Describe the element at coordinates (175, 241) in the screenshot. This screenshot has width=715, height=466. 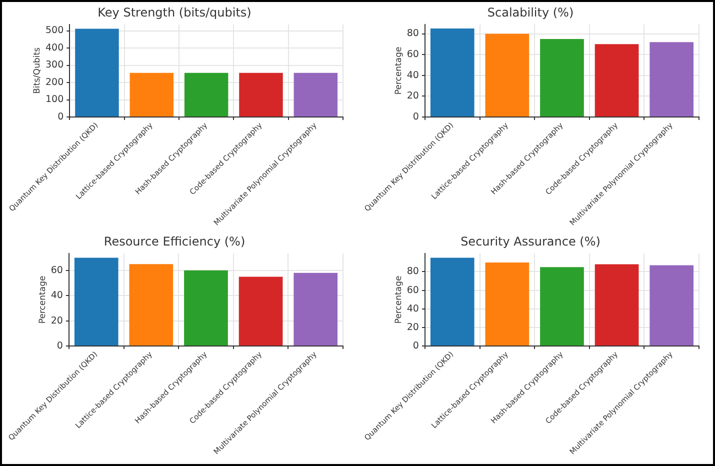
I see `chart-title: Resource Efficiency (%)` at that location.